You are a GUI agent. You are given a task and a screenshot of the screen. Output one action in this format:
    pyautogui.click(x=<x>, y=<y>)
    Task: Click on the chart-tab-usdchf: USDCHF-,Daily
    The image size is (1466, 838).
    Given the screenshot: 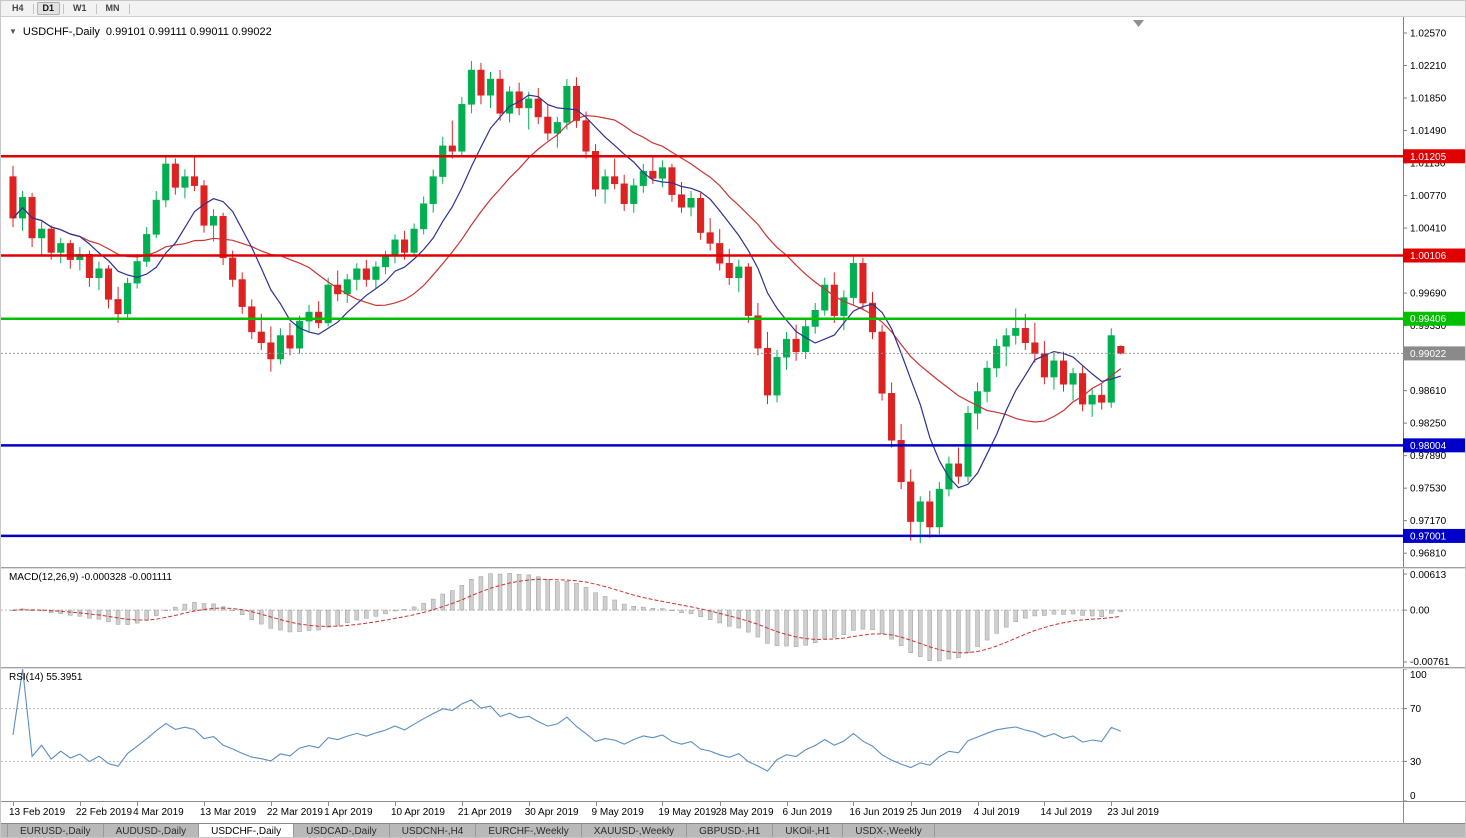 What is the action you would take?
    pyautogui.click(x=247, y=830)
    